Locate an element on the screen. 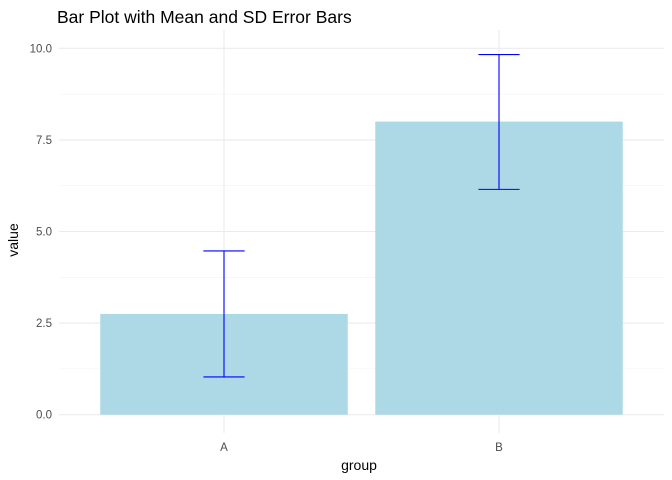 The height and width of the screenshot is (480, 672). y-tick-label: 0.0 is located at coordinates (44, 416).